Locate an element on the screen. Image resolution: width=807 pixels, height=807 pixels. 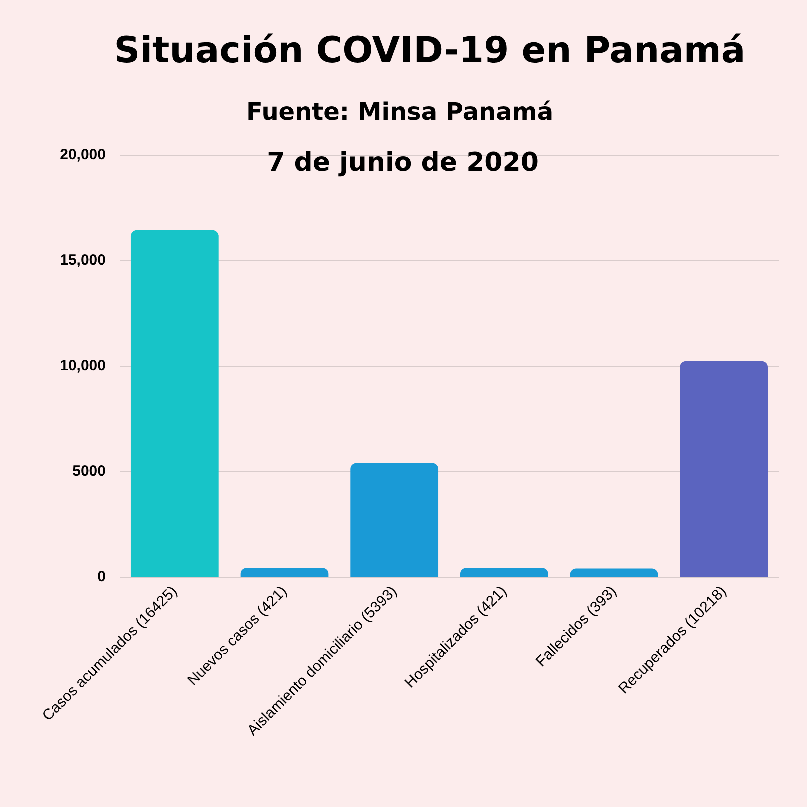
y-tick-label: 0 is located at coordinates (102, 577).